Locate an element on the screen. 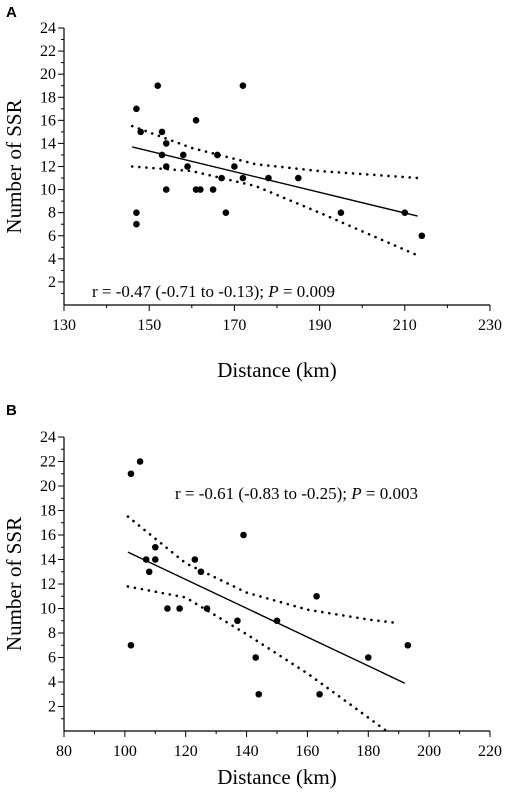 The image size is (510, 792). x-tick-label: 100 is located at coordinates (125, 751).